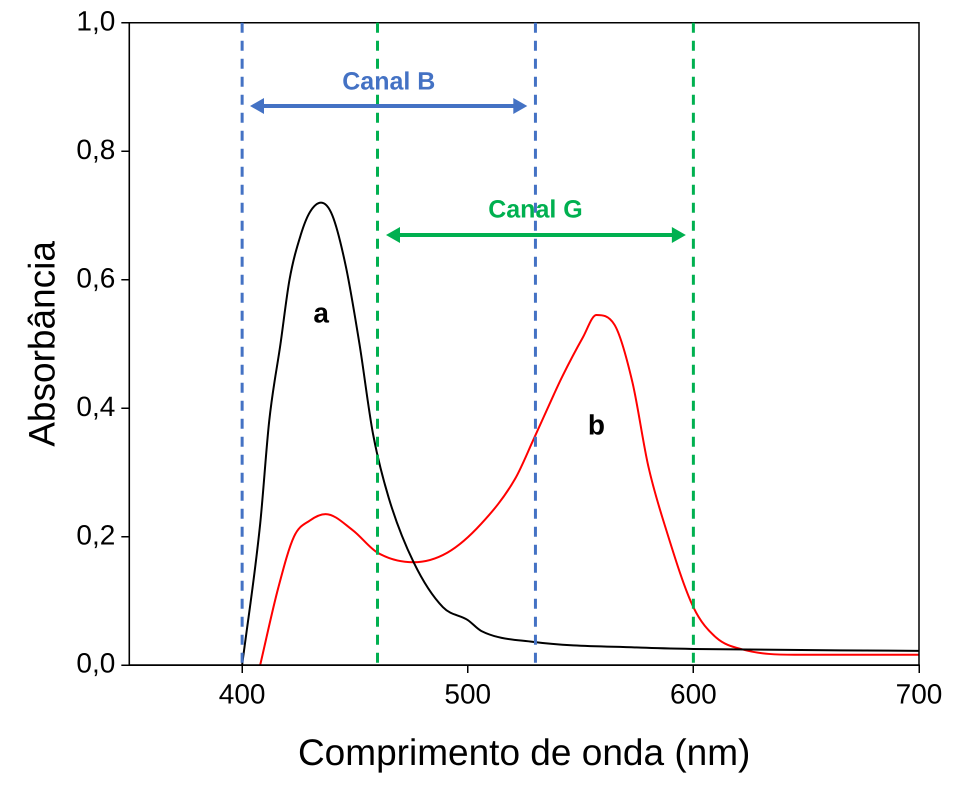  I want to click on ref-line-label: Canal G, so click(535, 210).